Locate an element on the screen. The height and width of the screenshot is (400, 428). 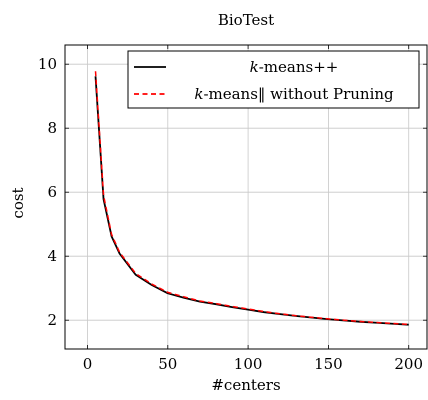
y-tick-label: 10 is located at coordinates (47, 64).